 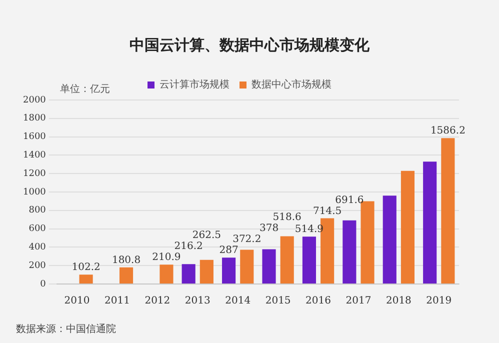 What do you see at coordinates (439, 301) in the screenshot?
I see `x-tick-label: 2019` at bounding box center [439, 301].